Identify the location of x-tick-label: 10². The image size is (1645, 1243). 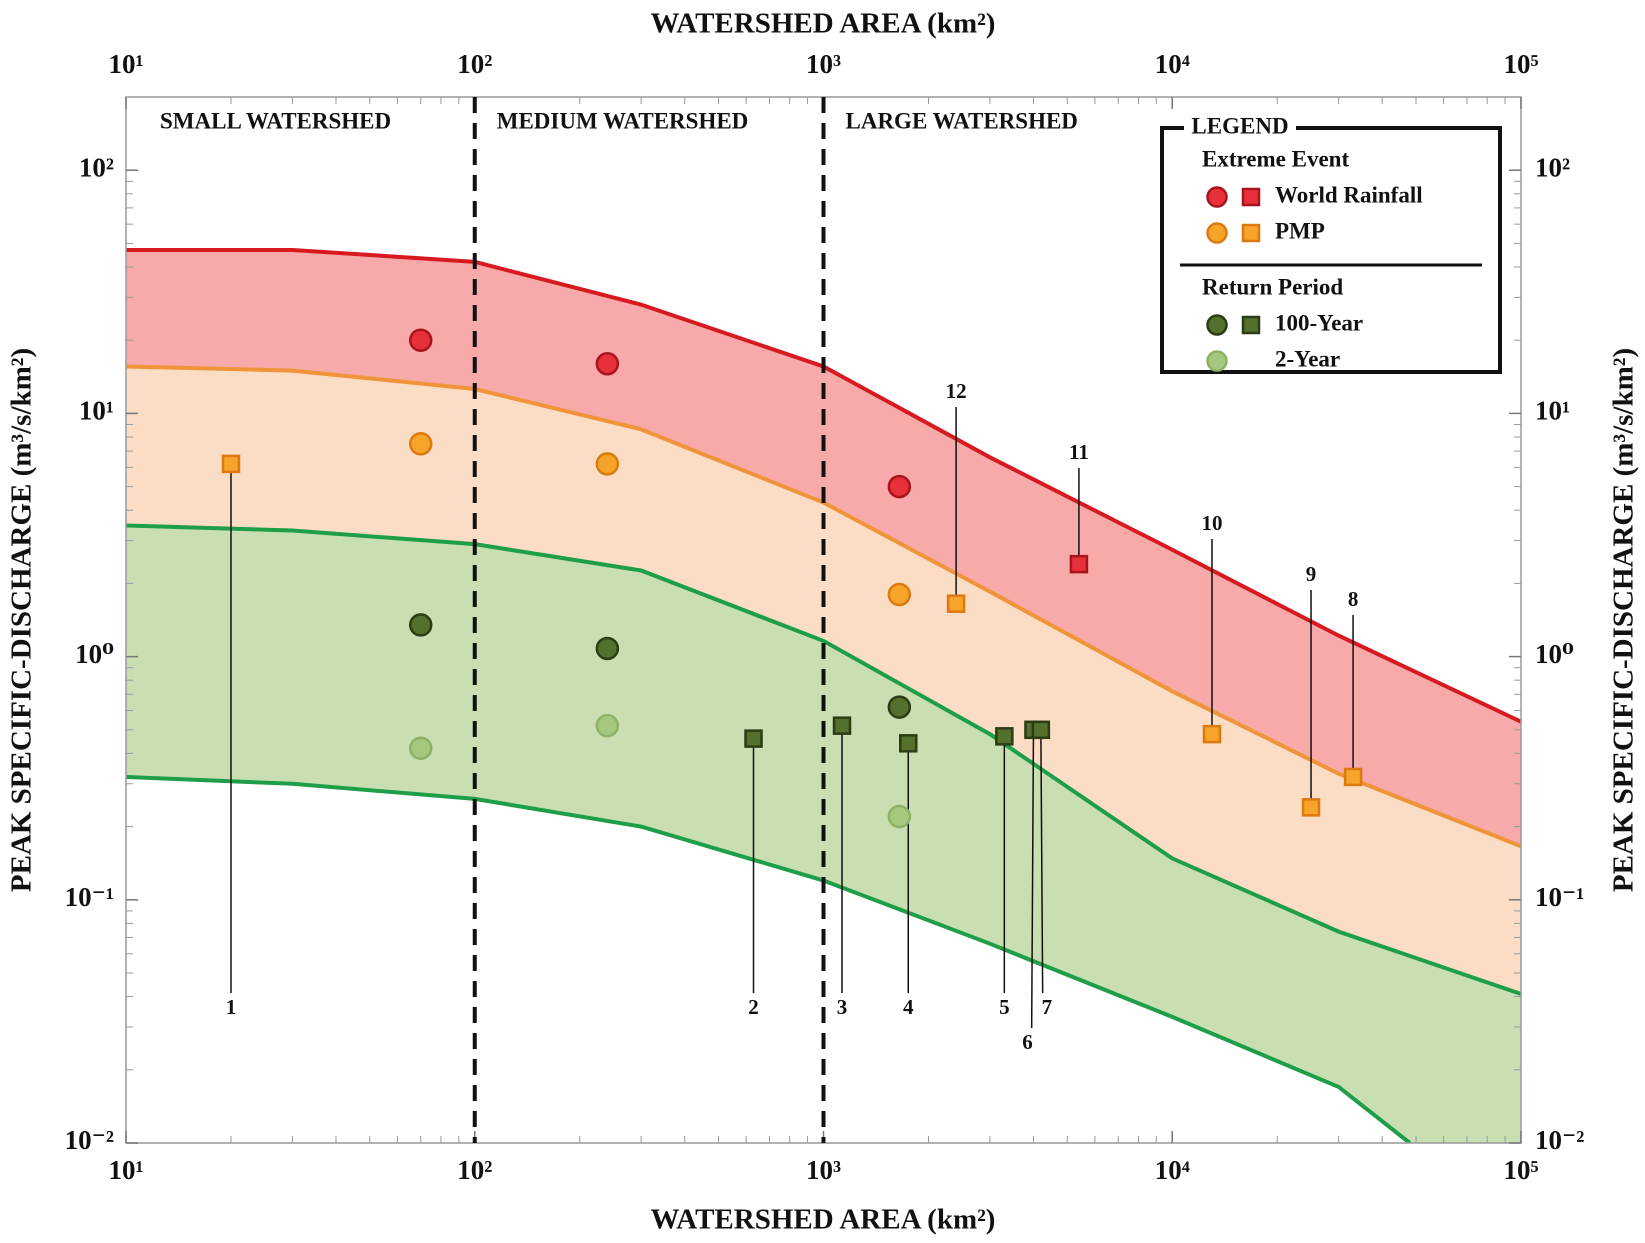
(474, 1170).